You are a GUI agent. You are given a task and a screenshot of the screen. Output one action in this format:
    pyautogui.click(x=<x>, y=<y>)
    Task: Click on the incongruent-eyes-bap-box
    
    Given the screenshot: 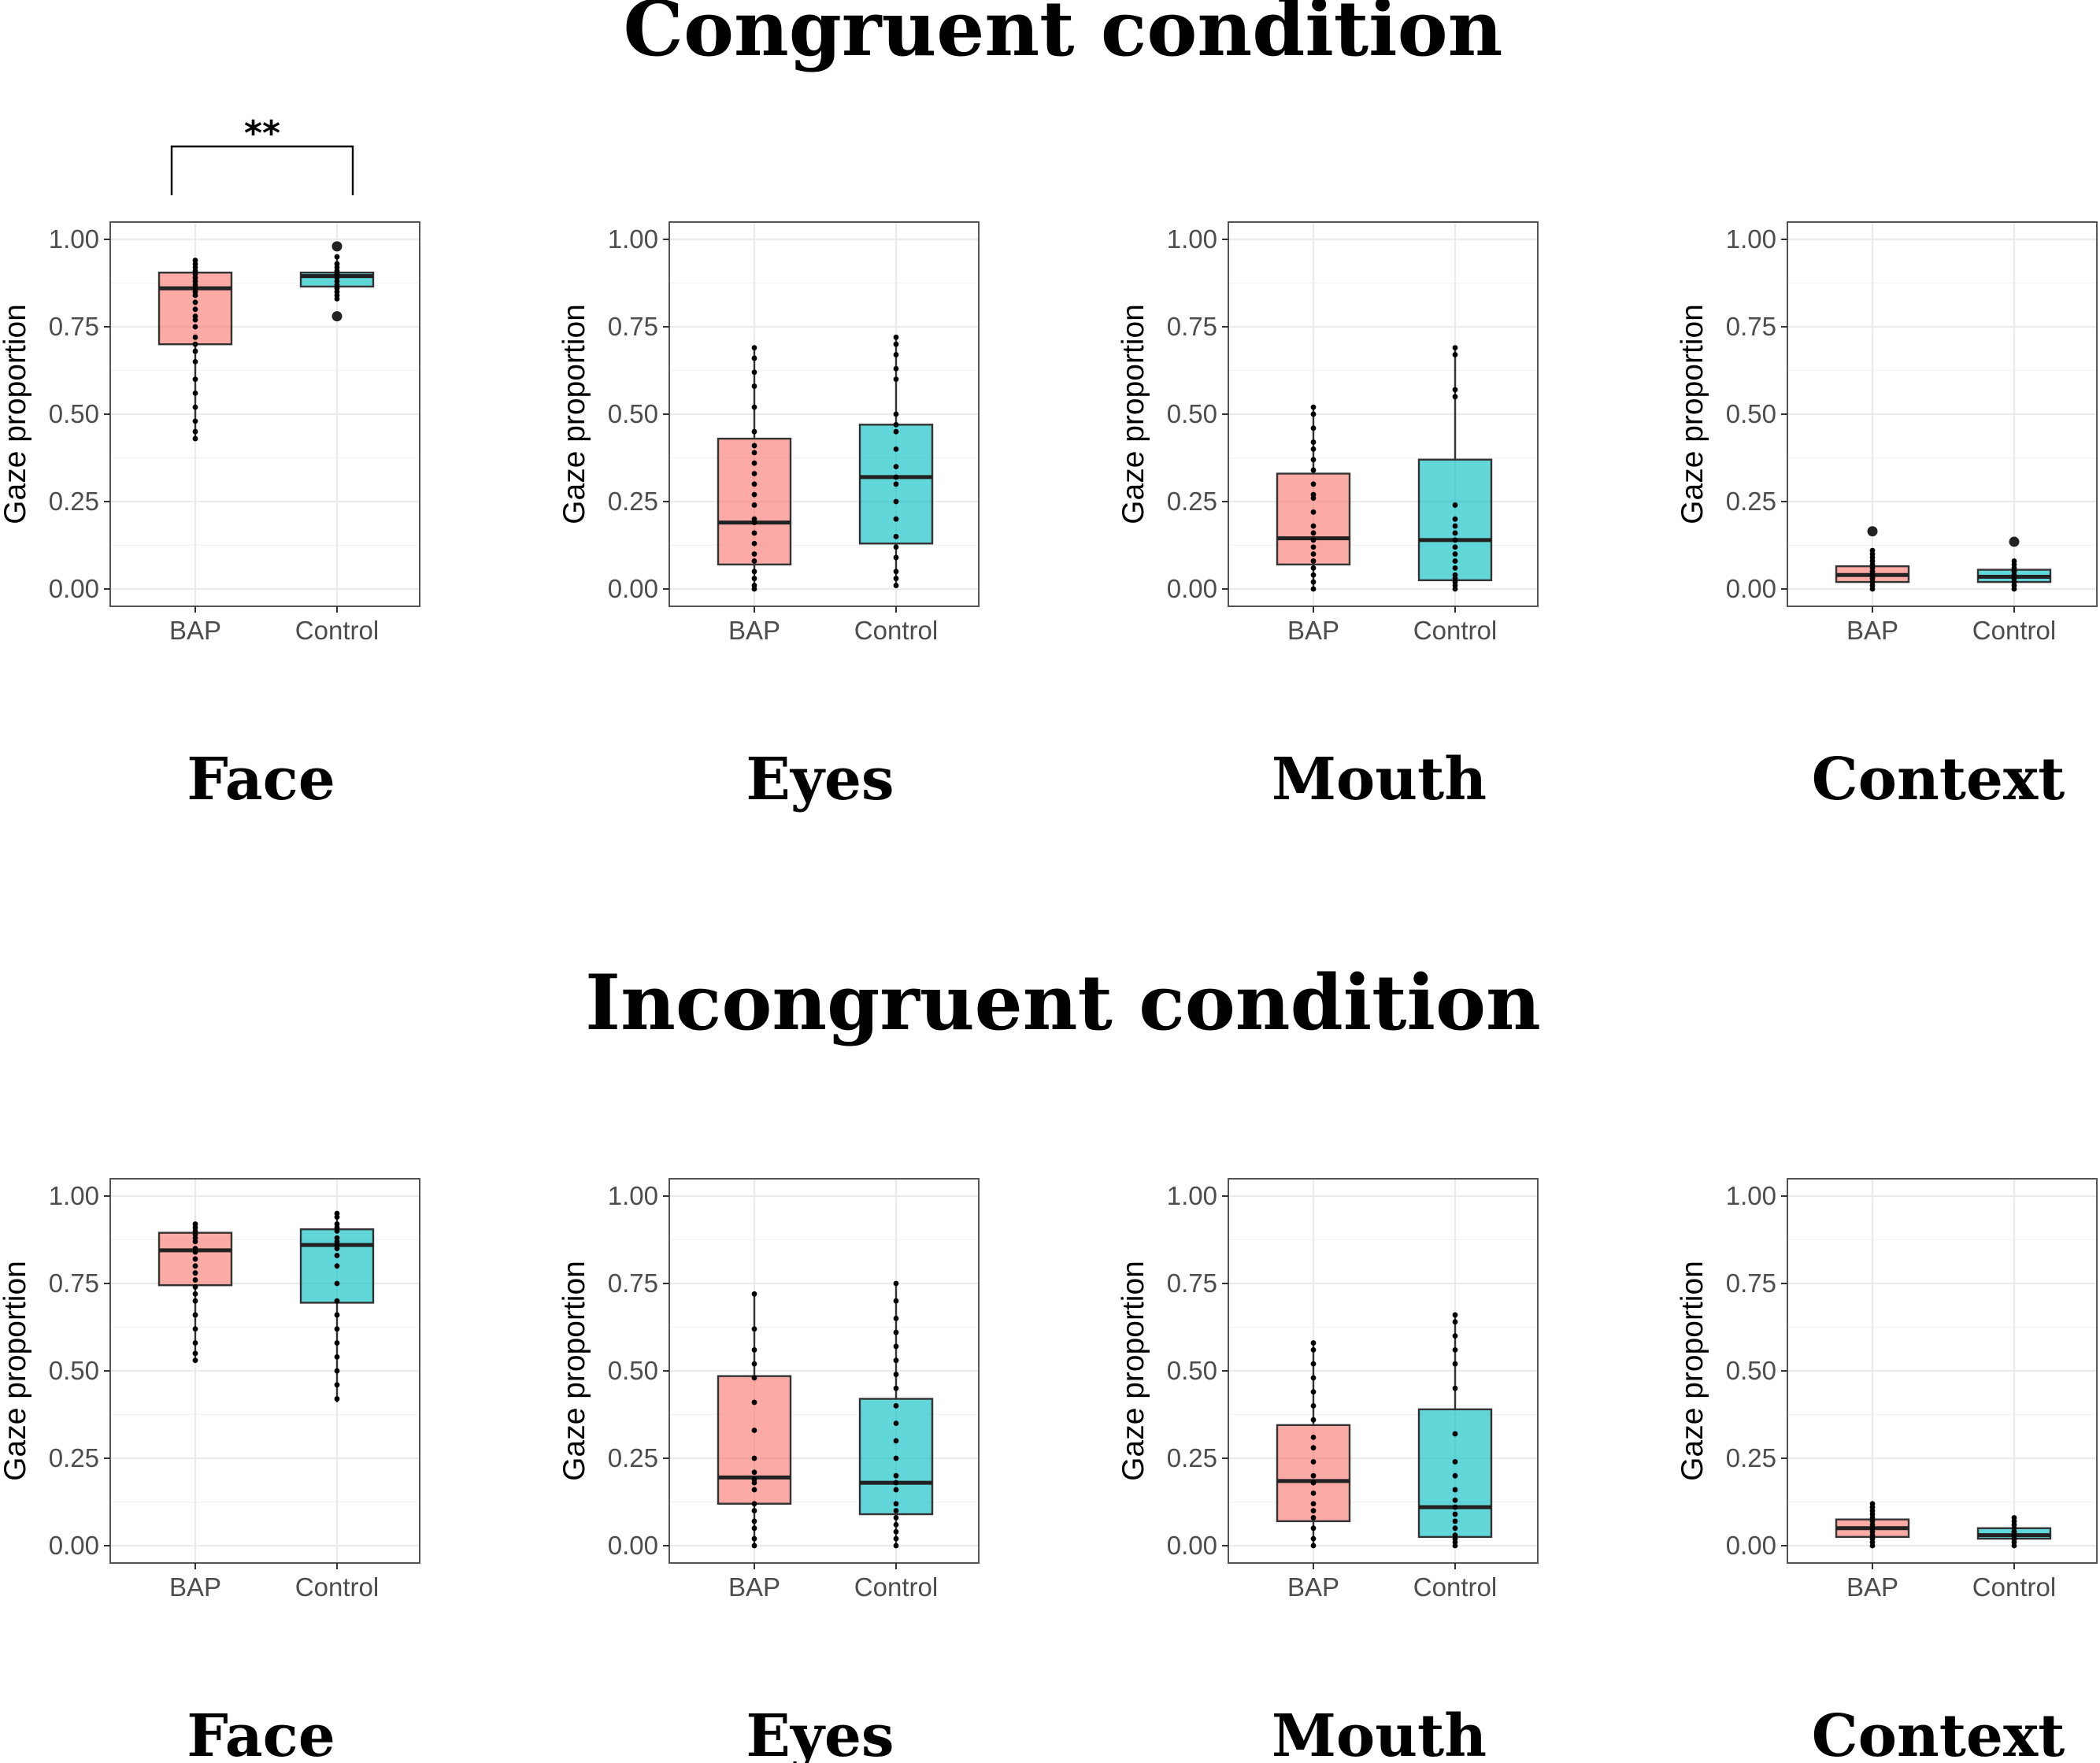 What is the action you would take?
    pyautogui.click(x=755, y=1420)
    